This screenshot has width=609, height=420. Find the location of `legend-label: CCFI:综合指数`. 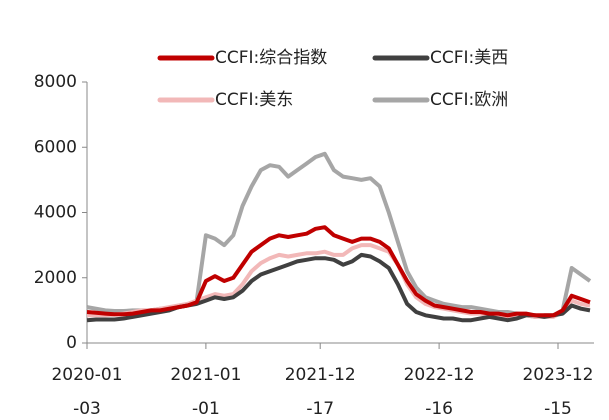

legend-label: CCFI:综合指数 is located at coordinates (271, 58).